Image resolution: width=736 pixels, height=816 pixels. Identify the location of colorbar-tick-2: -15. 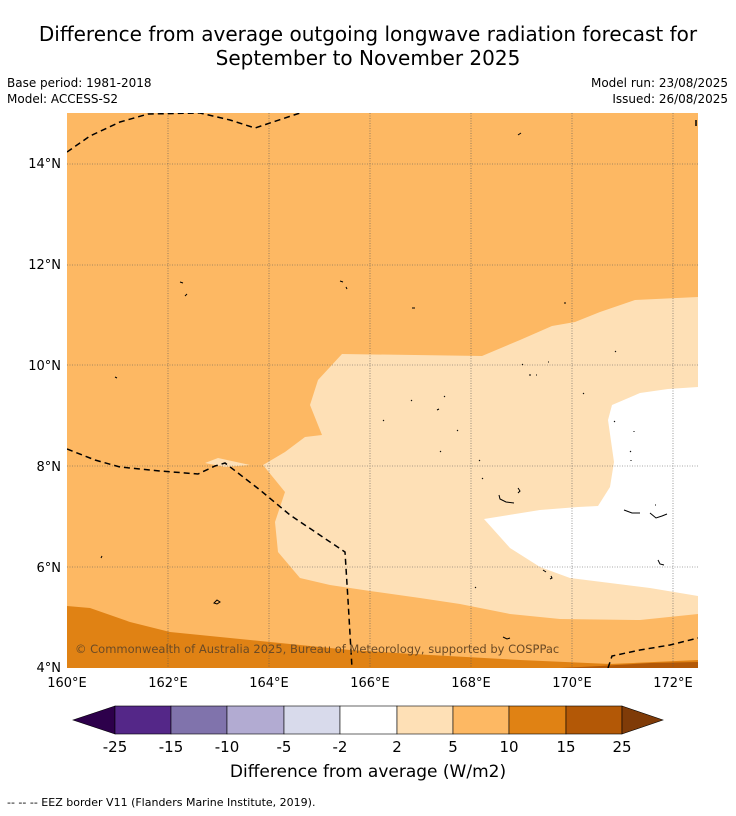
(171, 747).